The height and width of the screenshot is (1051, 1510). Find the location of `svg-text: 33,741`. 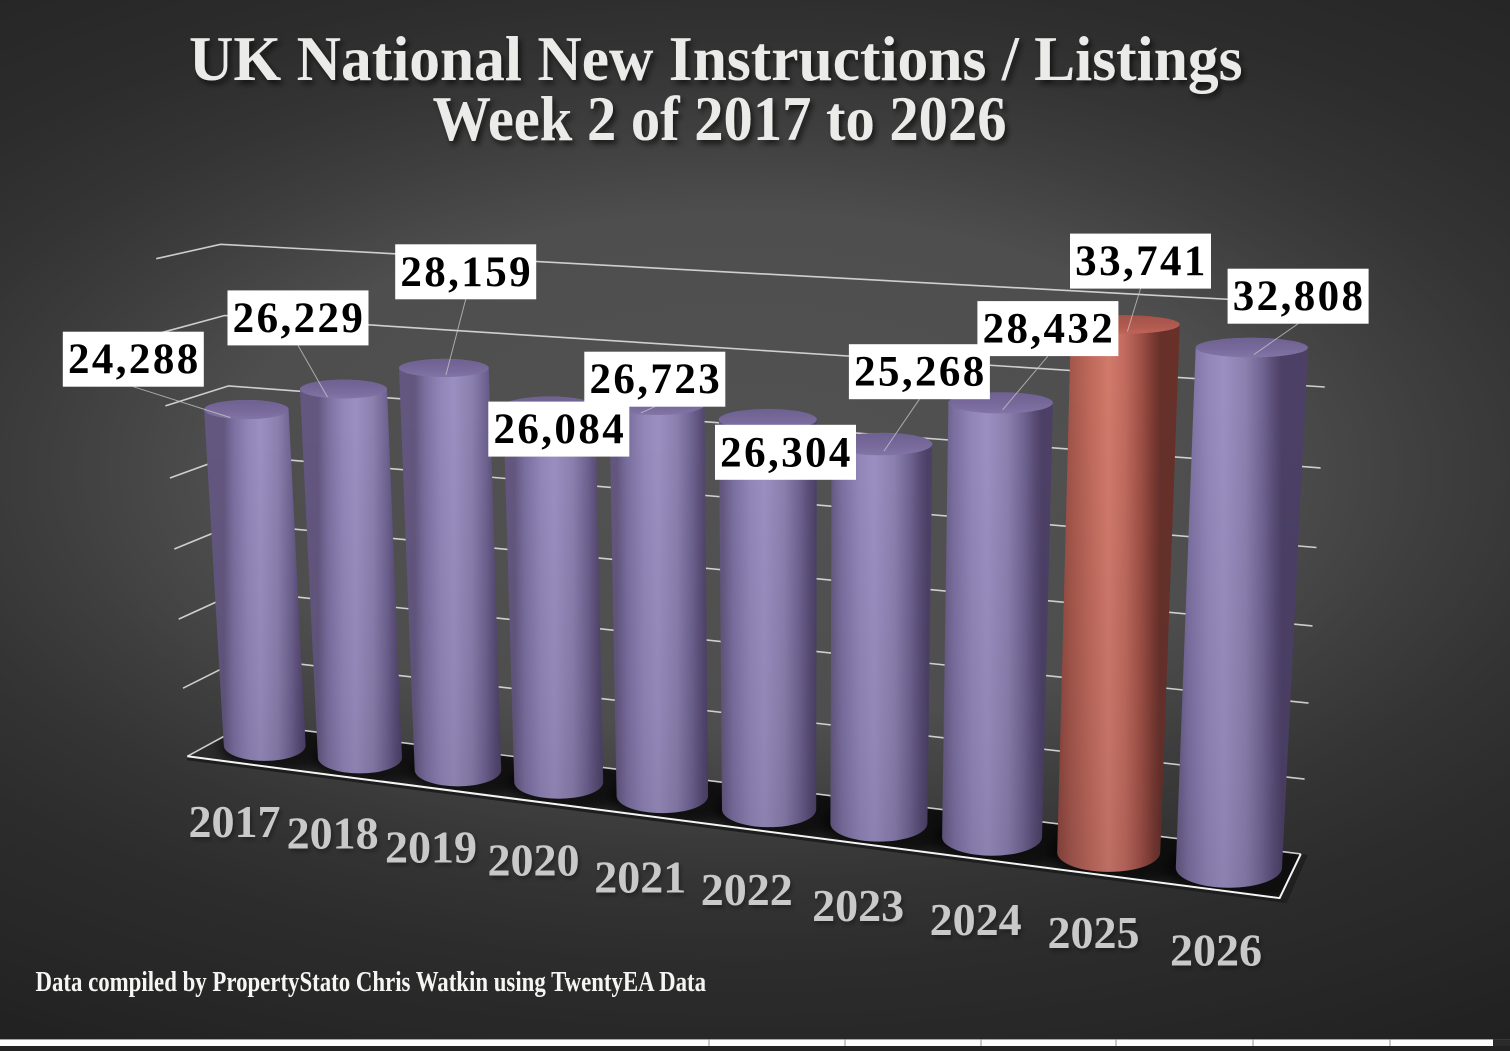

svg-text: 33,741 is located at coordinates (1141, 261).